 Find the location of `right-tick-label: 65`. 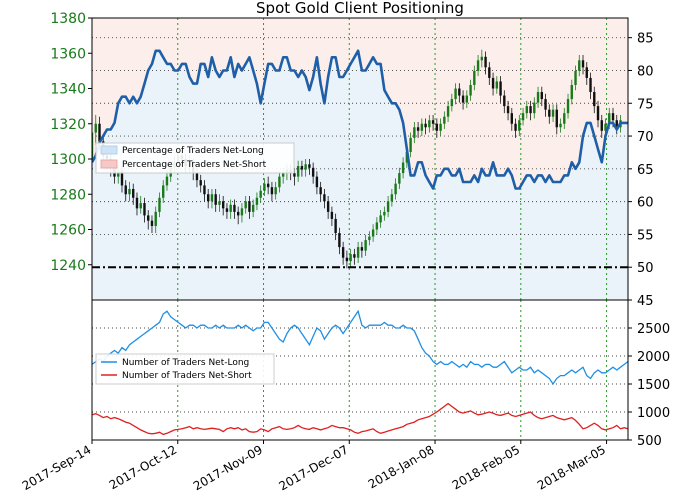

right-tick-label: 65 is located at coordinates (645, 170).